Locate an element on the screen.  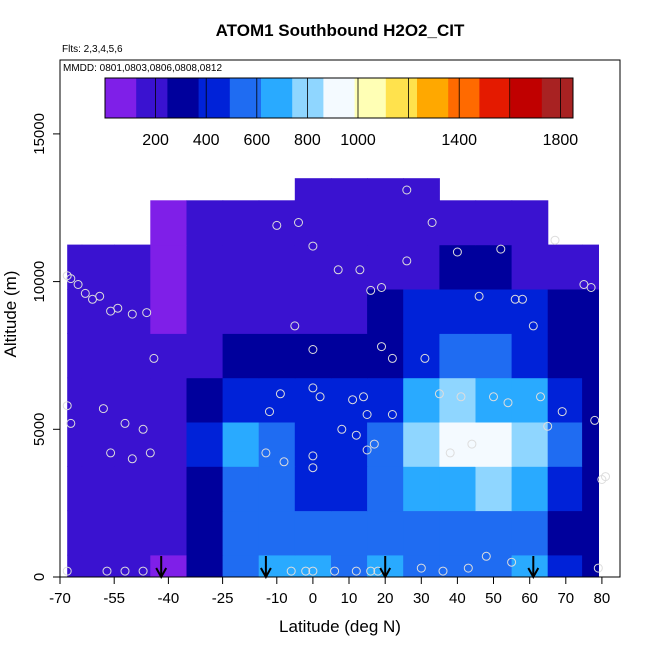
x-tick-label: 40 is located at coordinates (457, 598).